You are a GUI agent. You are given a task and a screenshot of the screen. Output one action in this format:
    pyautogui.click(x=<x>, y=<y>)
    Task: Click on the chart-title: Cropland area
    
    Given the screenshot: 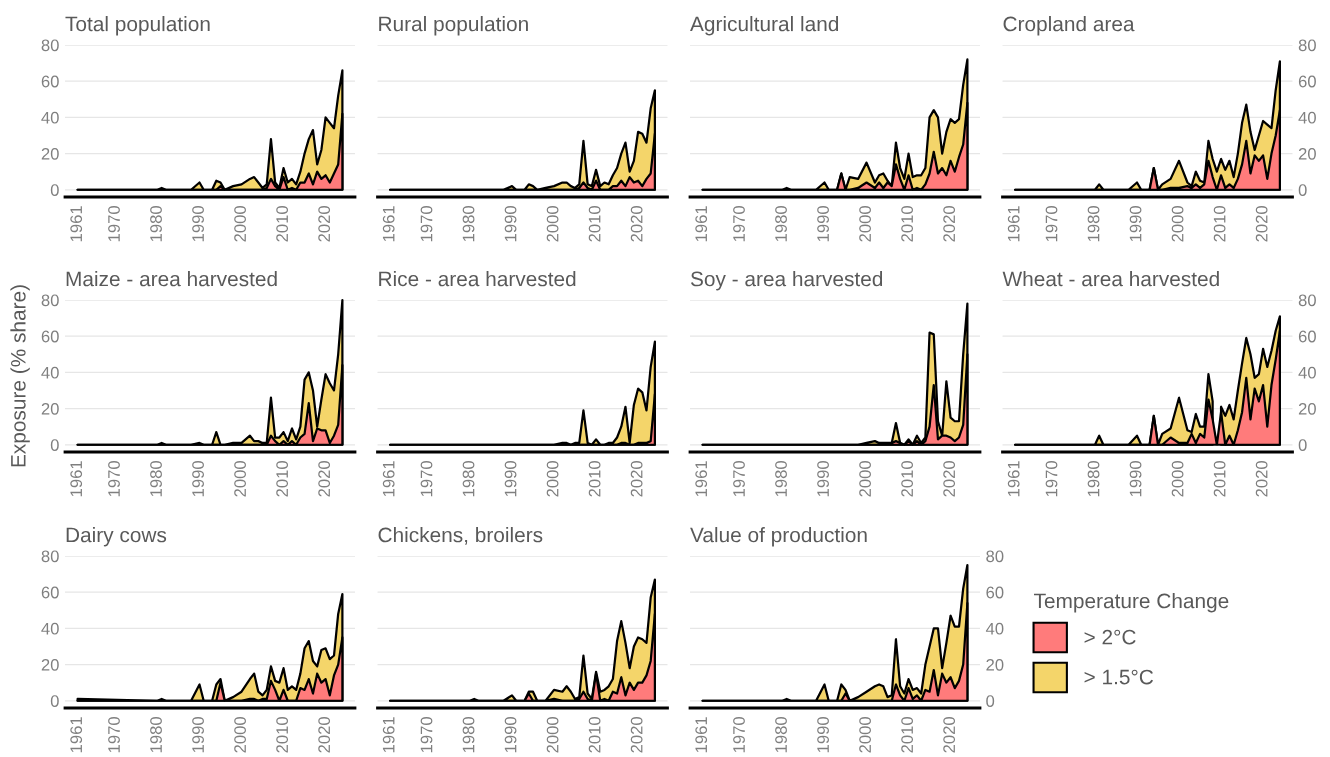 What is the action you would take?
    pyautogui.click(x=1069, y=26)
    